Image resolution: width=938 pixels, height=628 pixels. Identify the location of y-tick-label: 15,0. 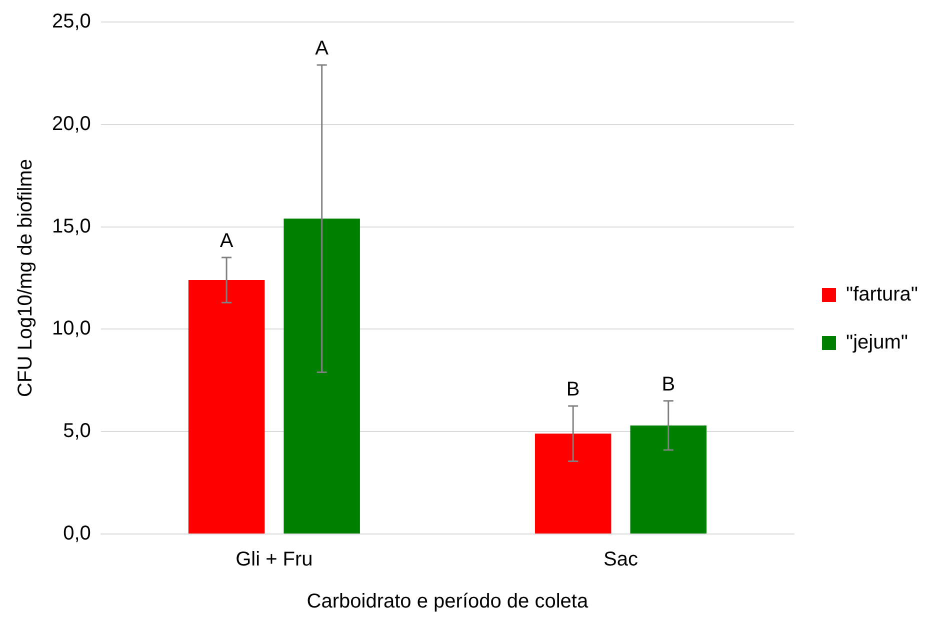
(71, 226).